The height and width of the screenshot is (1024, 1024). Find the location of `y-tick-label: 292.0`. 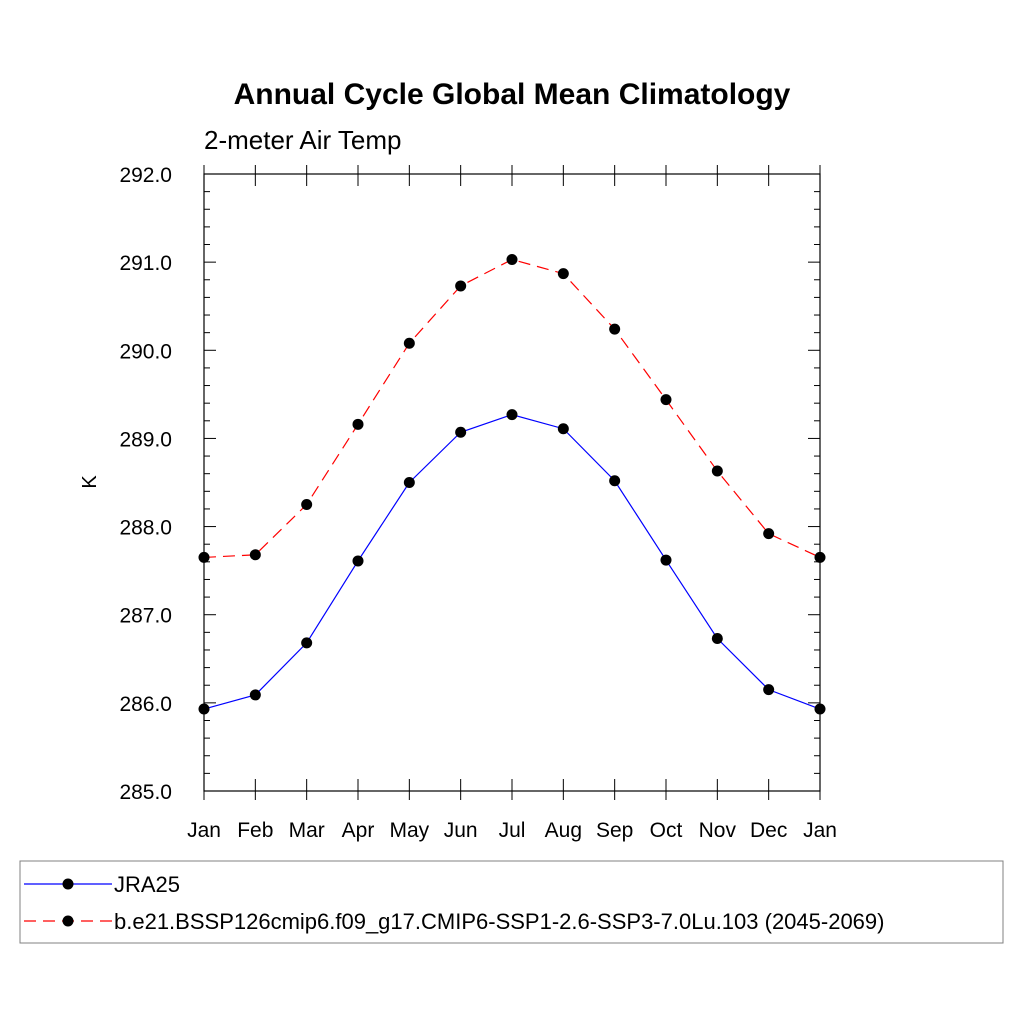

y-tick-label: 292.0 is located at coordinates (145, 175).